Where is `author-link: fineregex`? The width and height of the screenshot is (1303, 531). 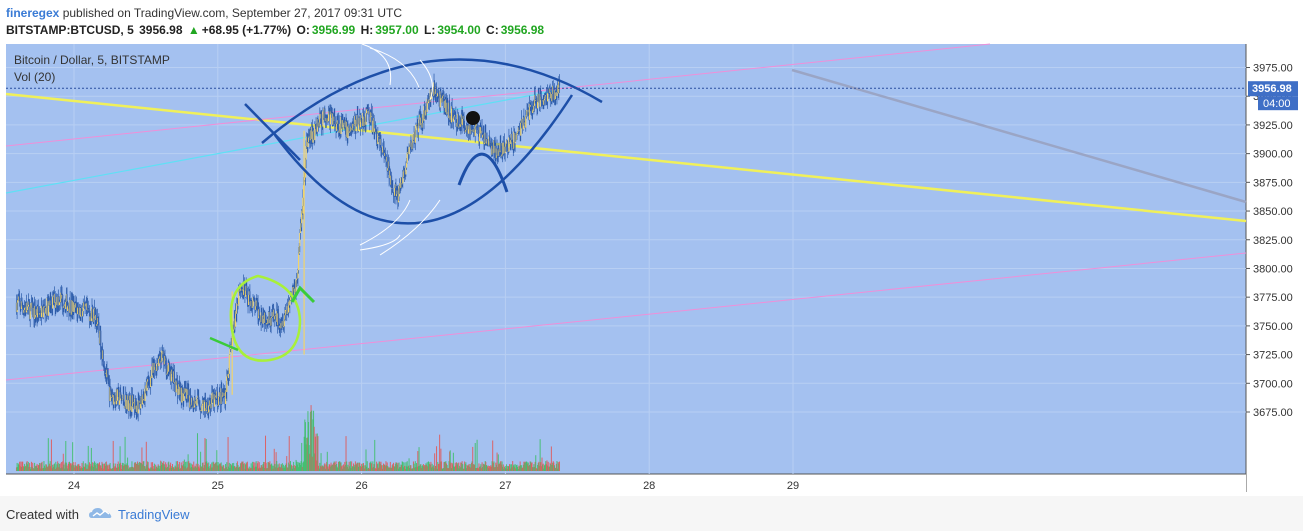 author-link: fineregex is located at coordinates (33, 13).